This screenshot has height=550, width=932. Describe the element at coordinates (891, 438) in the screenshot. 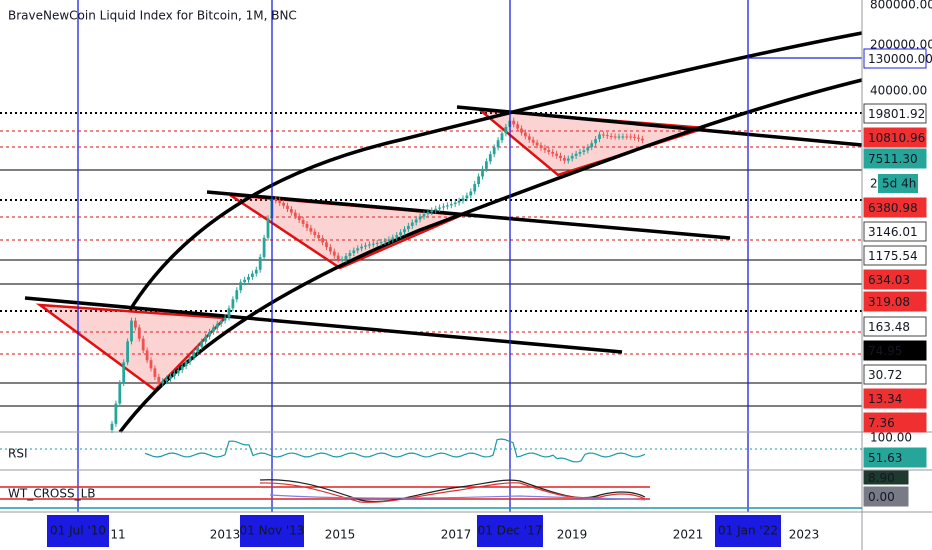

I see `rsi-max: 100.00` at that location.